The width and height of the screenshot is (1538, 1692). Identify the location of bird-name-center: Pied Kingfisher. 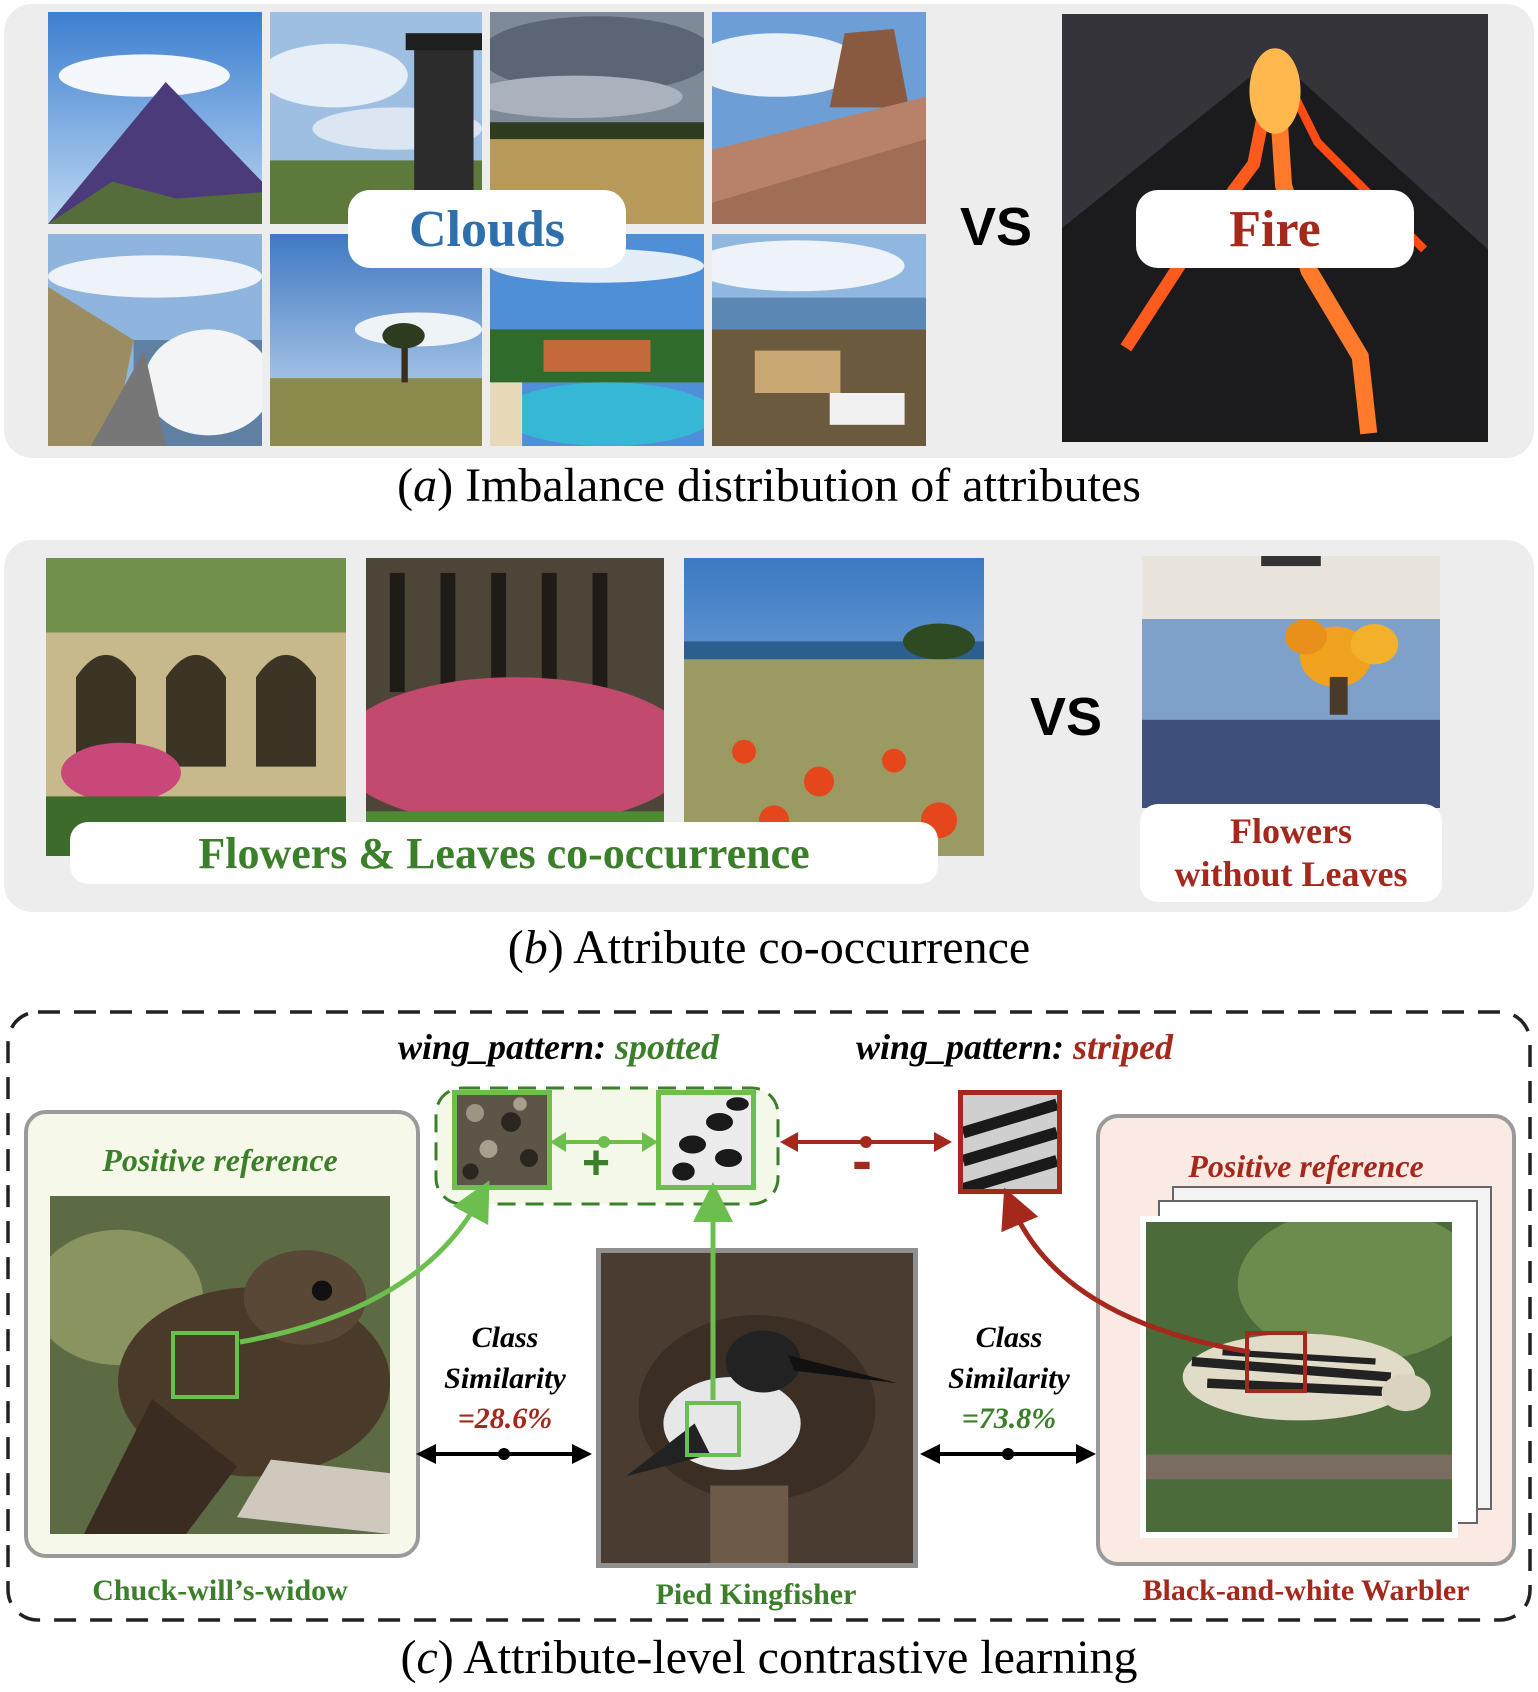
(756, 1594).